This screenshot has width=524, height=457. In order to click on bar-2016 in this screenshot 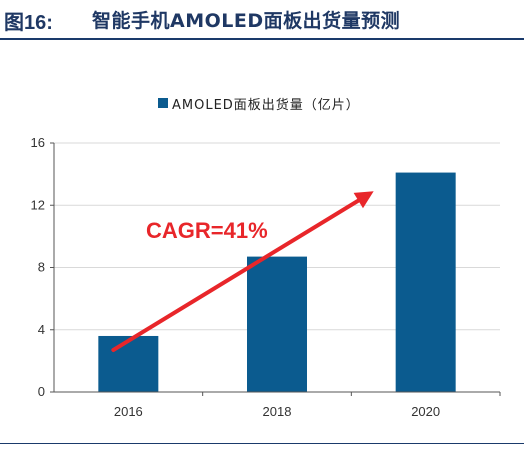, I will do `click(128, 363)`.